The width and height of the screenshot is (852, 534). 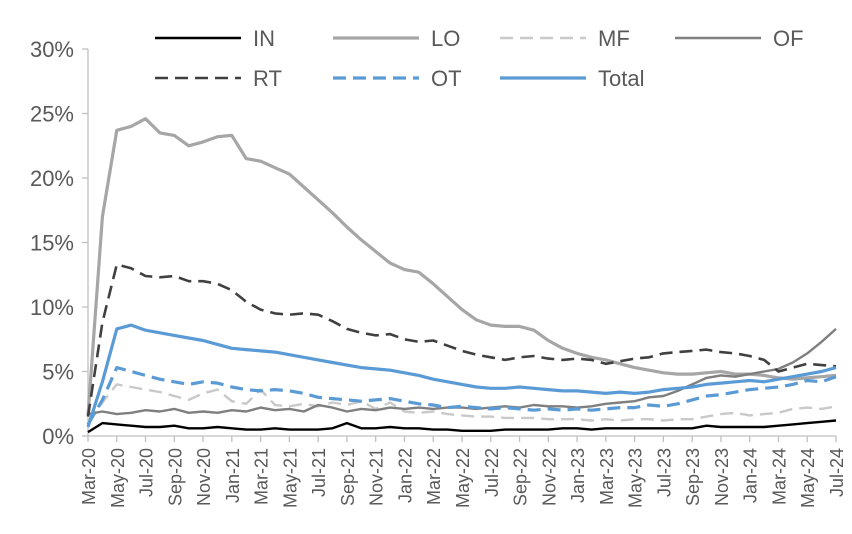 I want to click on x-tick-label: Sep-20, so click(x=175, y=477).